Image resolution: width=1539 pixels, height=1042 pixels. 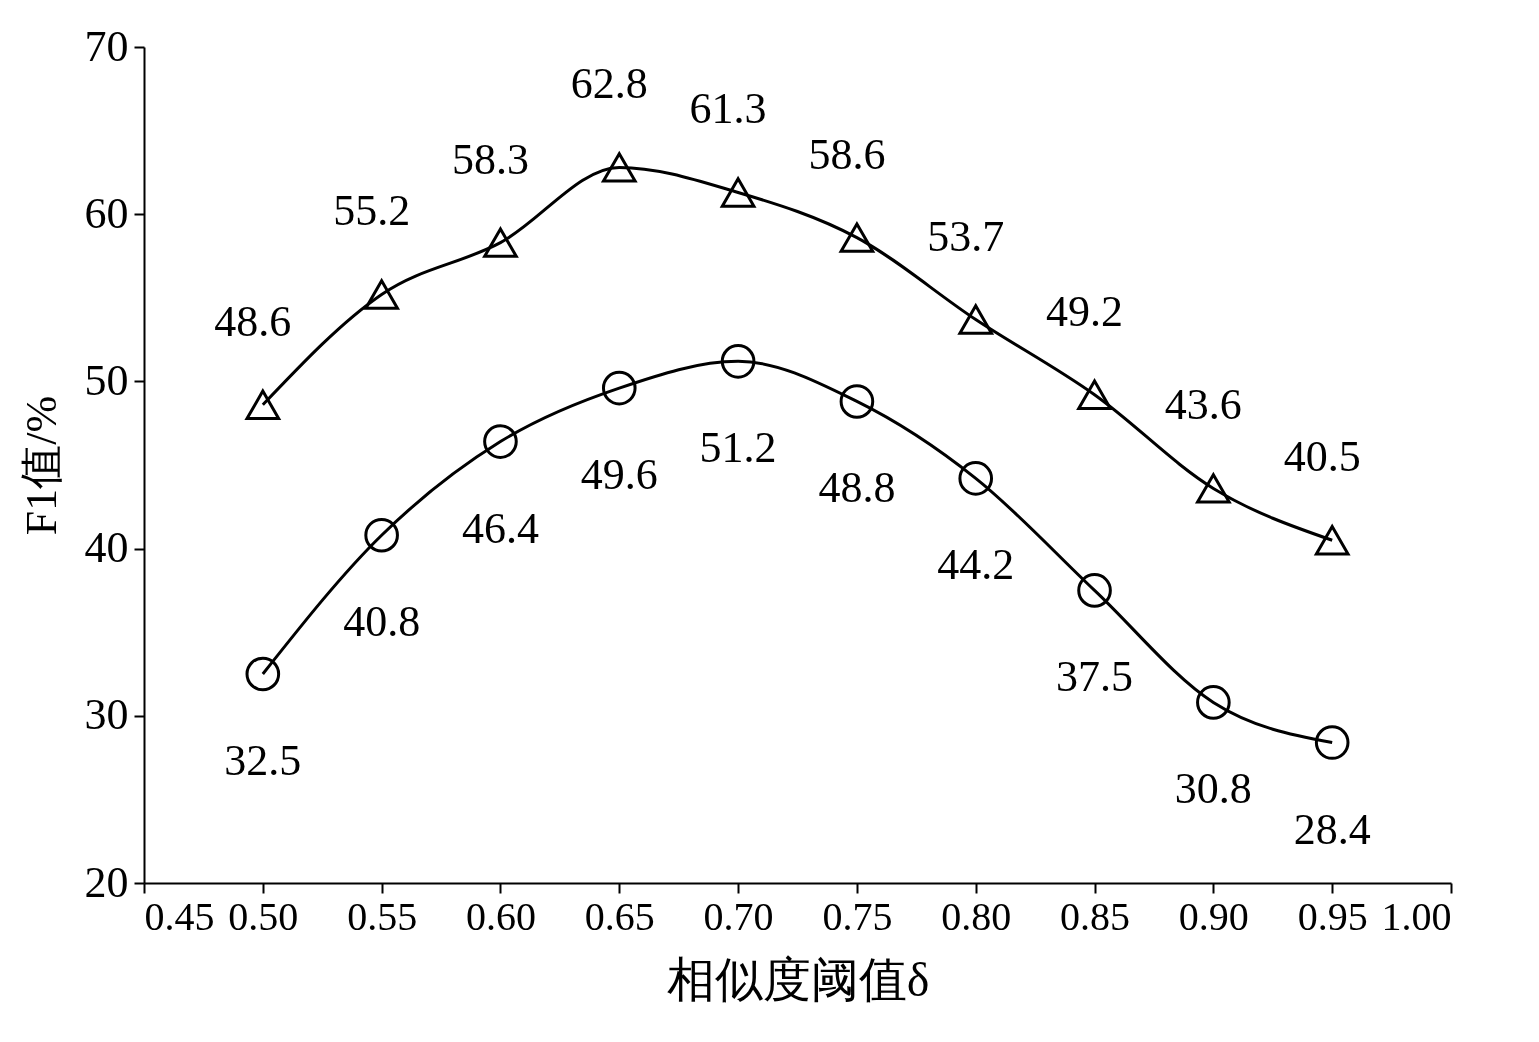 What do you see at coordinates (500, 528) in the screenshot?
I see `data-label: 46.4` at bounding box center [500, 528].